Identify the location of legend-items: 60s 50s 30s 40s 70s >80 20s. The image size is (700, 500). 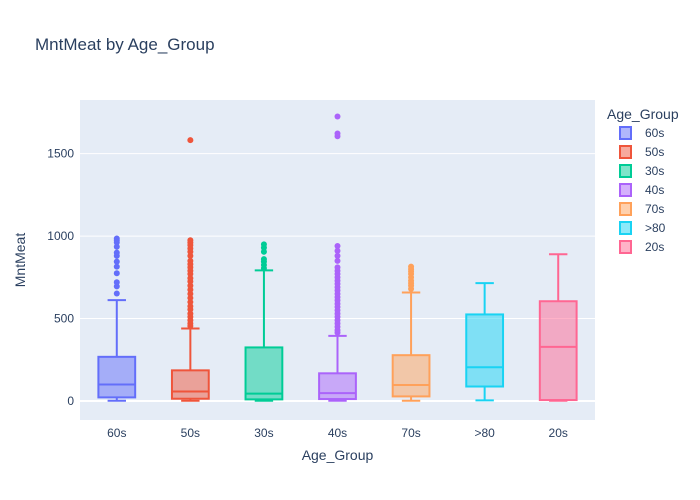
(642, 190).